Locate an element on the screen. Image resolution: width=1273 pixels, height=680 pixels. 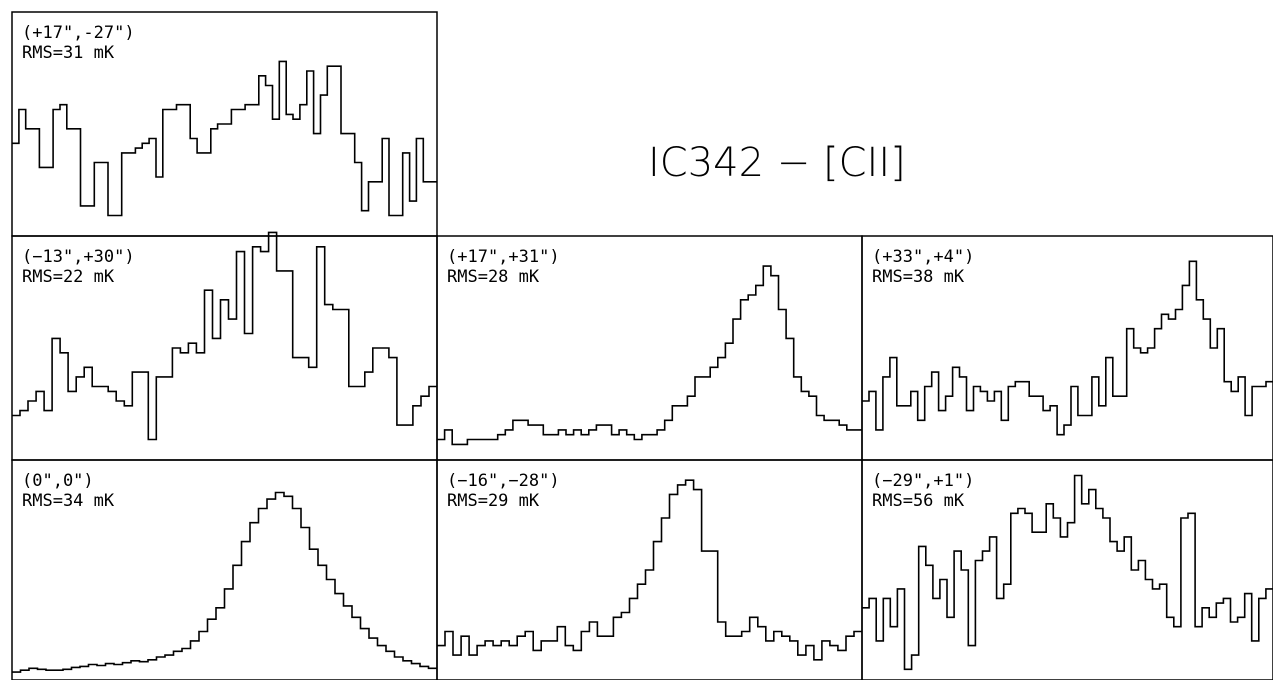
spectrum-panel: (−13",+30")RMS=22 mK is located at coordinates (224, 346).